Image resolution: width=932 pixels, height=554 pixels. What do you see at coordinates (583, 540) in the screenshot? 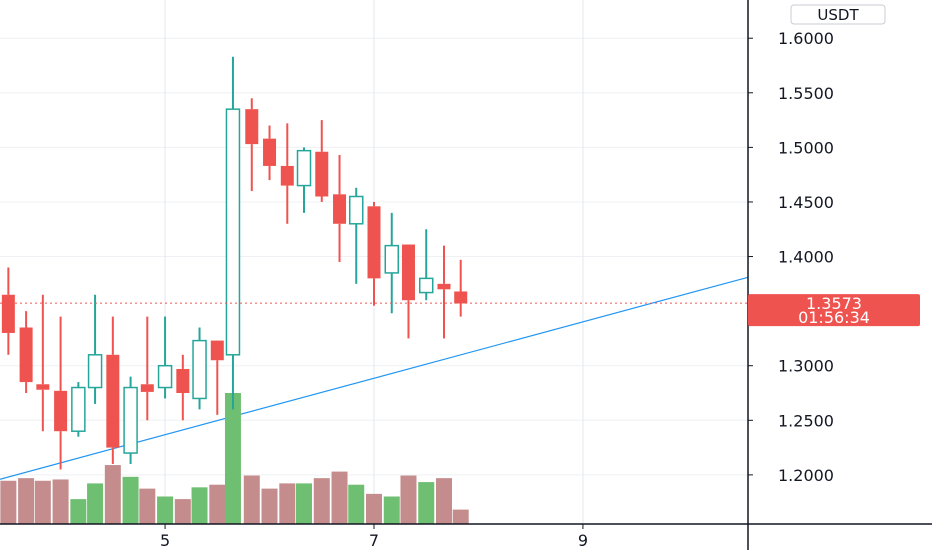
I see `x-tick-label: 9` at bounding box center [583, 540].